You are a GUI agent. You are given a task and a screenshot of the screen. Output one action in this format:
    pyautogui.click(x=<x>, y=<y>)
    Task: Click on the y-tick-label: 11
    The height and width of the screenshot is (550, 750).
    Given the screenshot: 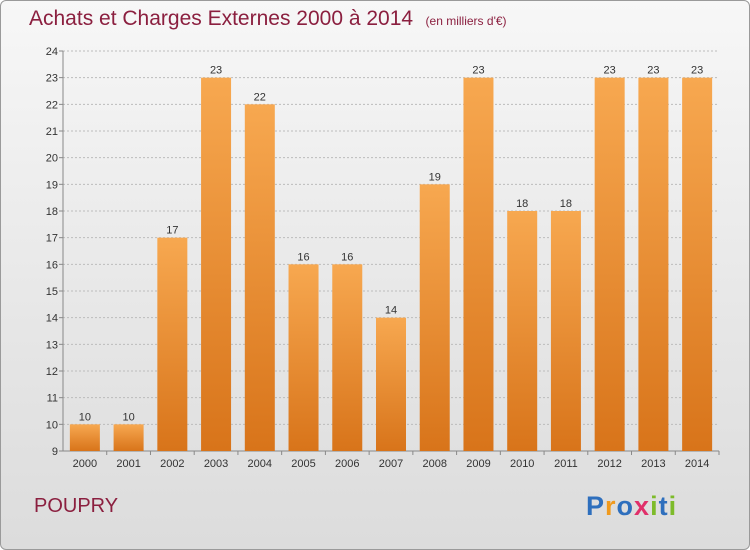 What is the action you would take?
    pyautogui.click(x=52, y=399)
    